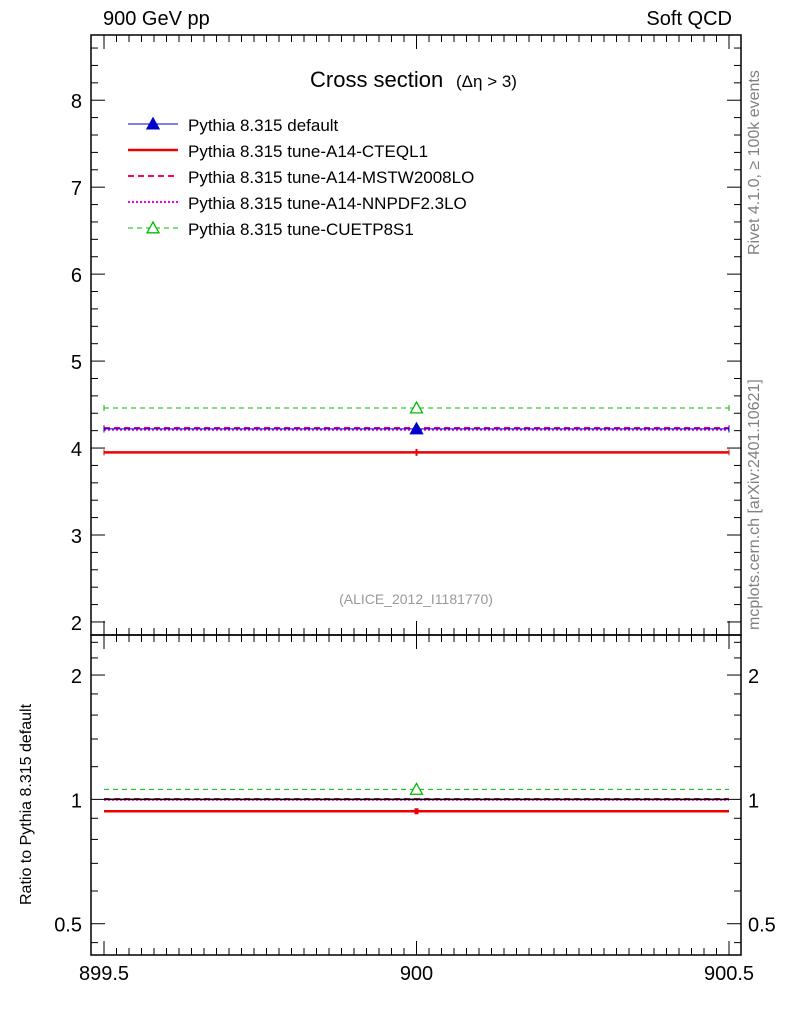 This screenshot has height=1024, width=786. Describe the element at coordinates (68, 926) in the screenshot. I see `ratio-y-tick-label: 0.5` at that location.